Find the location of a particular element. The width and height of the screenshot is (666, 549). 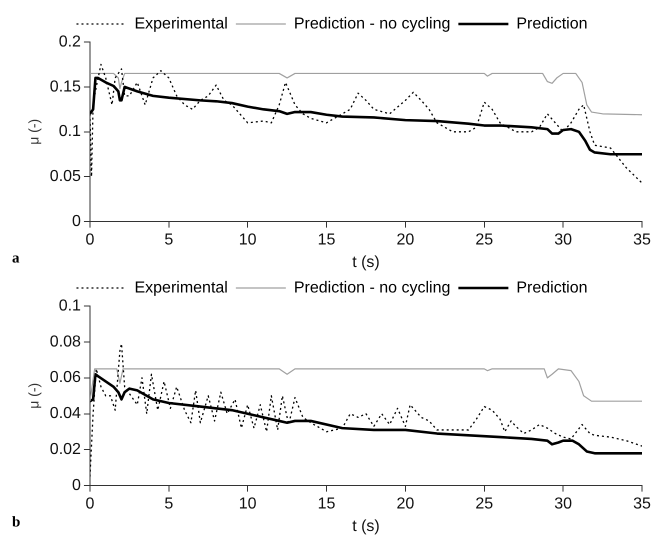

y-tick-label: 0.15 is located at coordinates (66, 87).